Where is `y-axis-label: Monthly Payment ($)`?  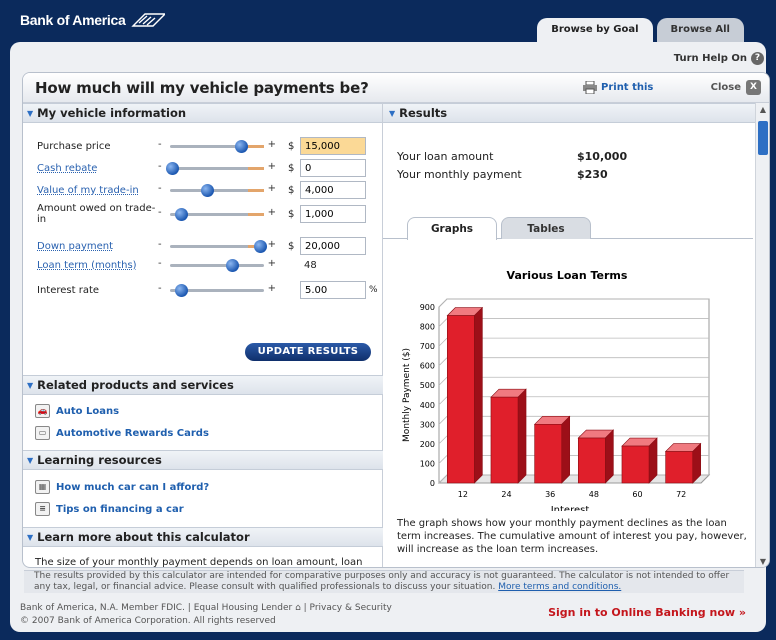
y-axis-label: Monthly Payment ($) is located at coordinates (407, 395).